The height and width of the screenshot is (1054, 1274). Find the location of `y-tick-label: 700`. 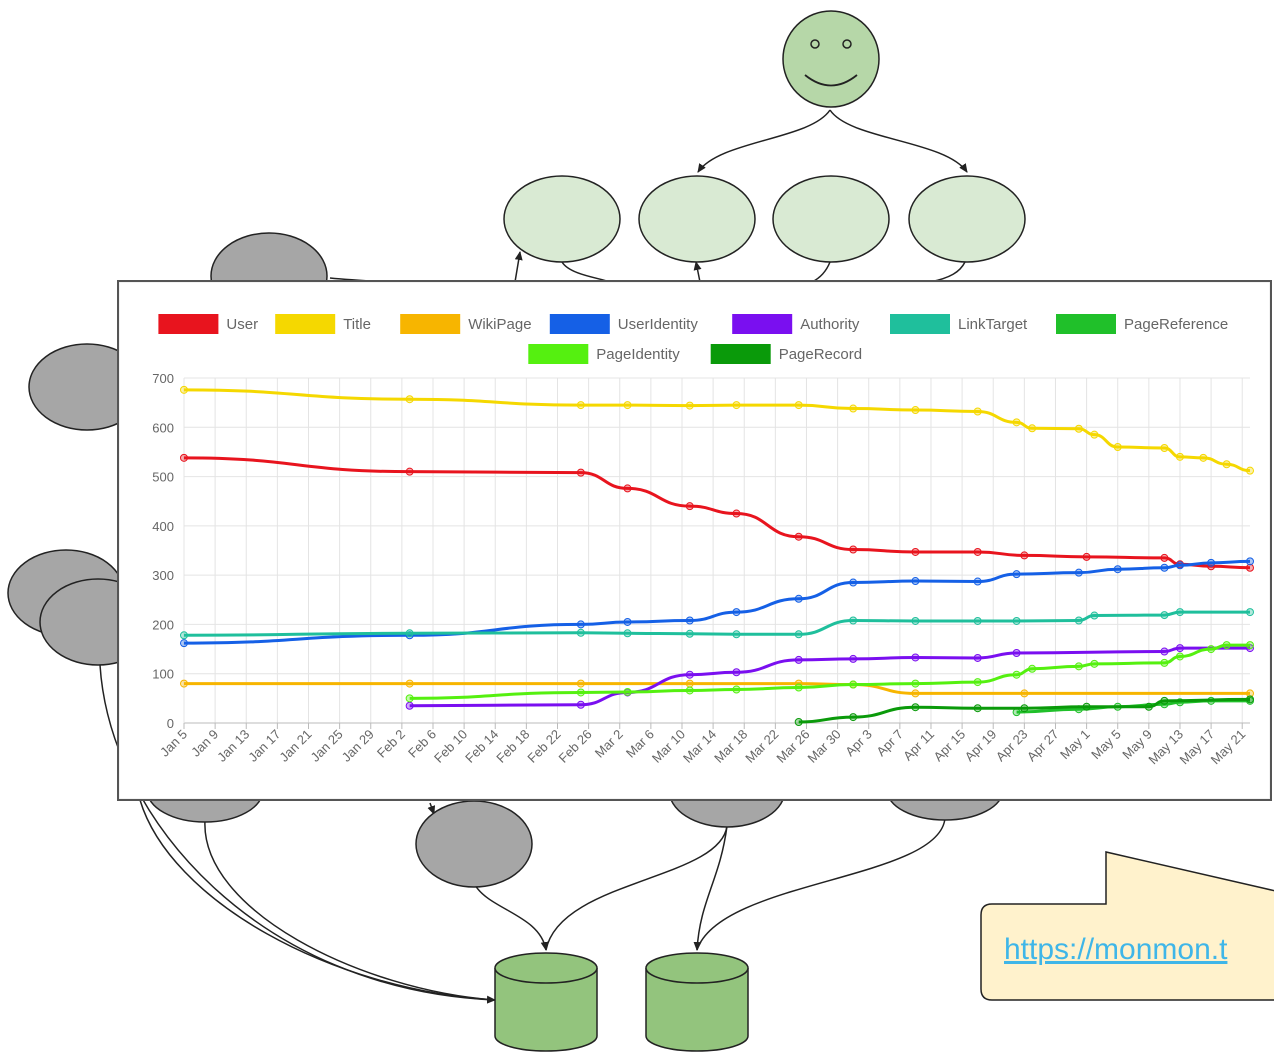

y-tick-label: 700 is located at coordinates (163, 378).